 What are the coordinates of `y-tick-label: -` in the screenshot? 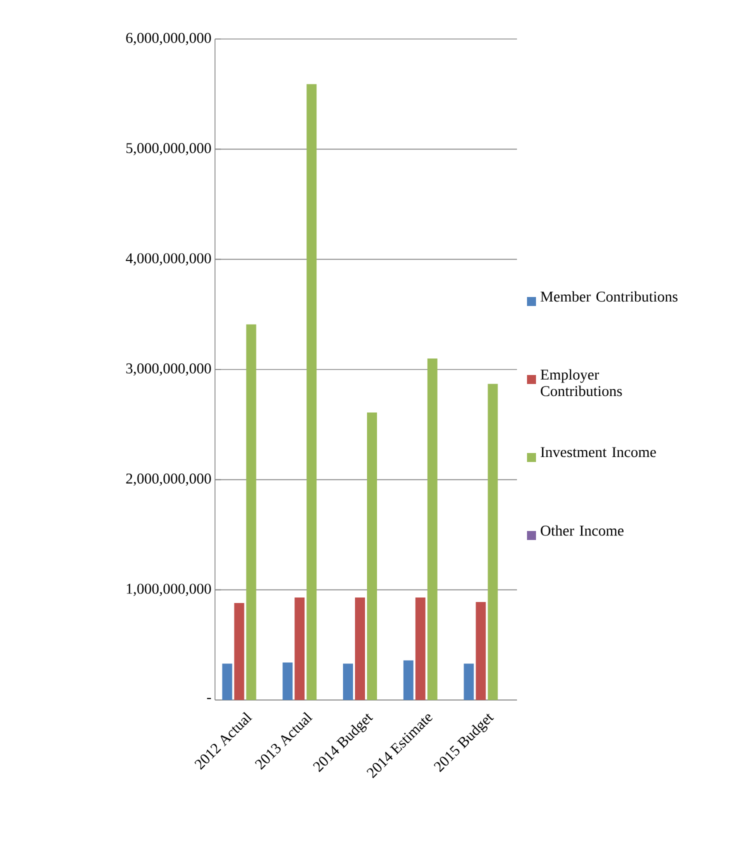 It's located at (209, 699).